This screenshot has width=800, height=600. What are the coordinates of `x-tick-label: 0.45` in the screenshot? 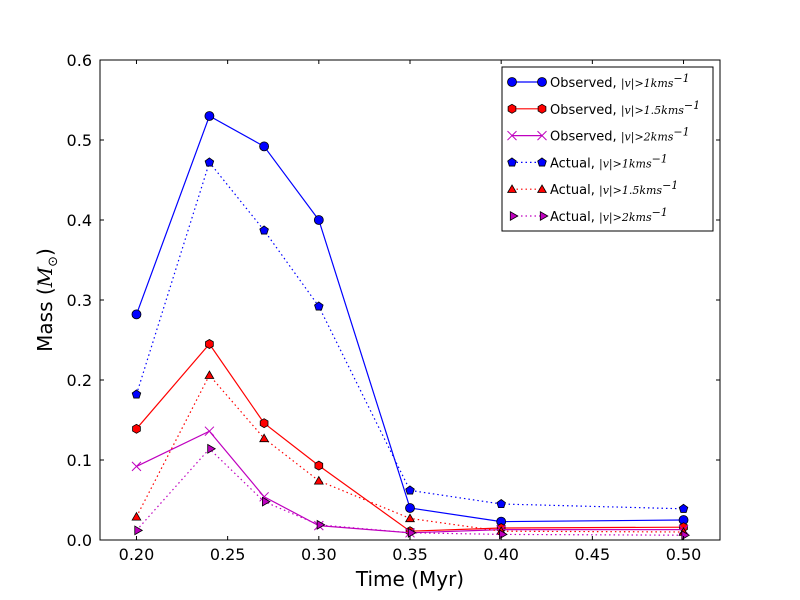 It's located at (593, 554).